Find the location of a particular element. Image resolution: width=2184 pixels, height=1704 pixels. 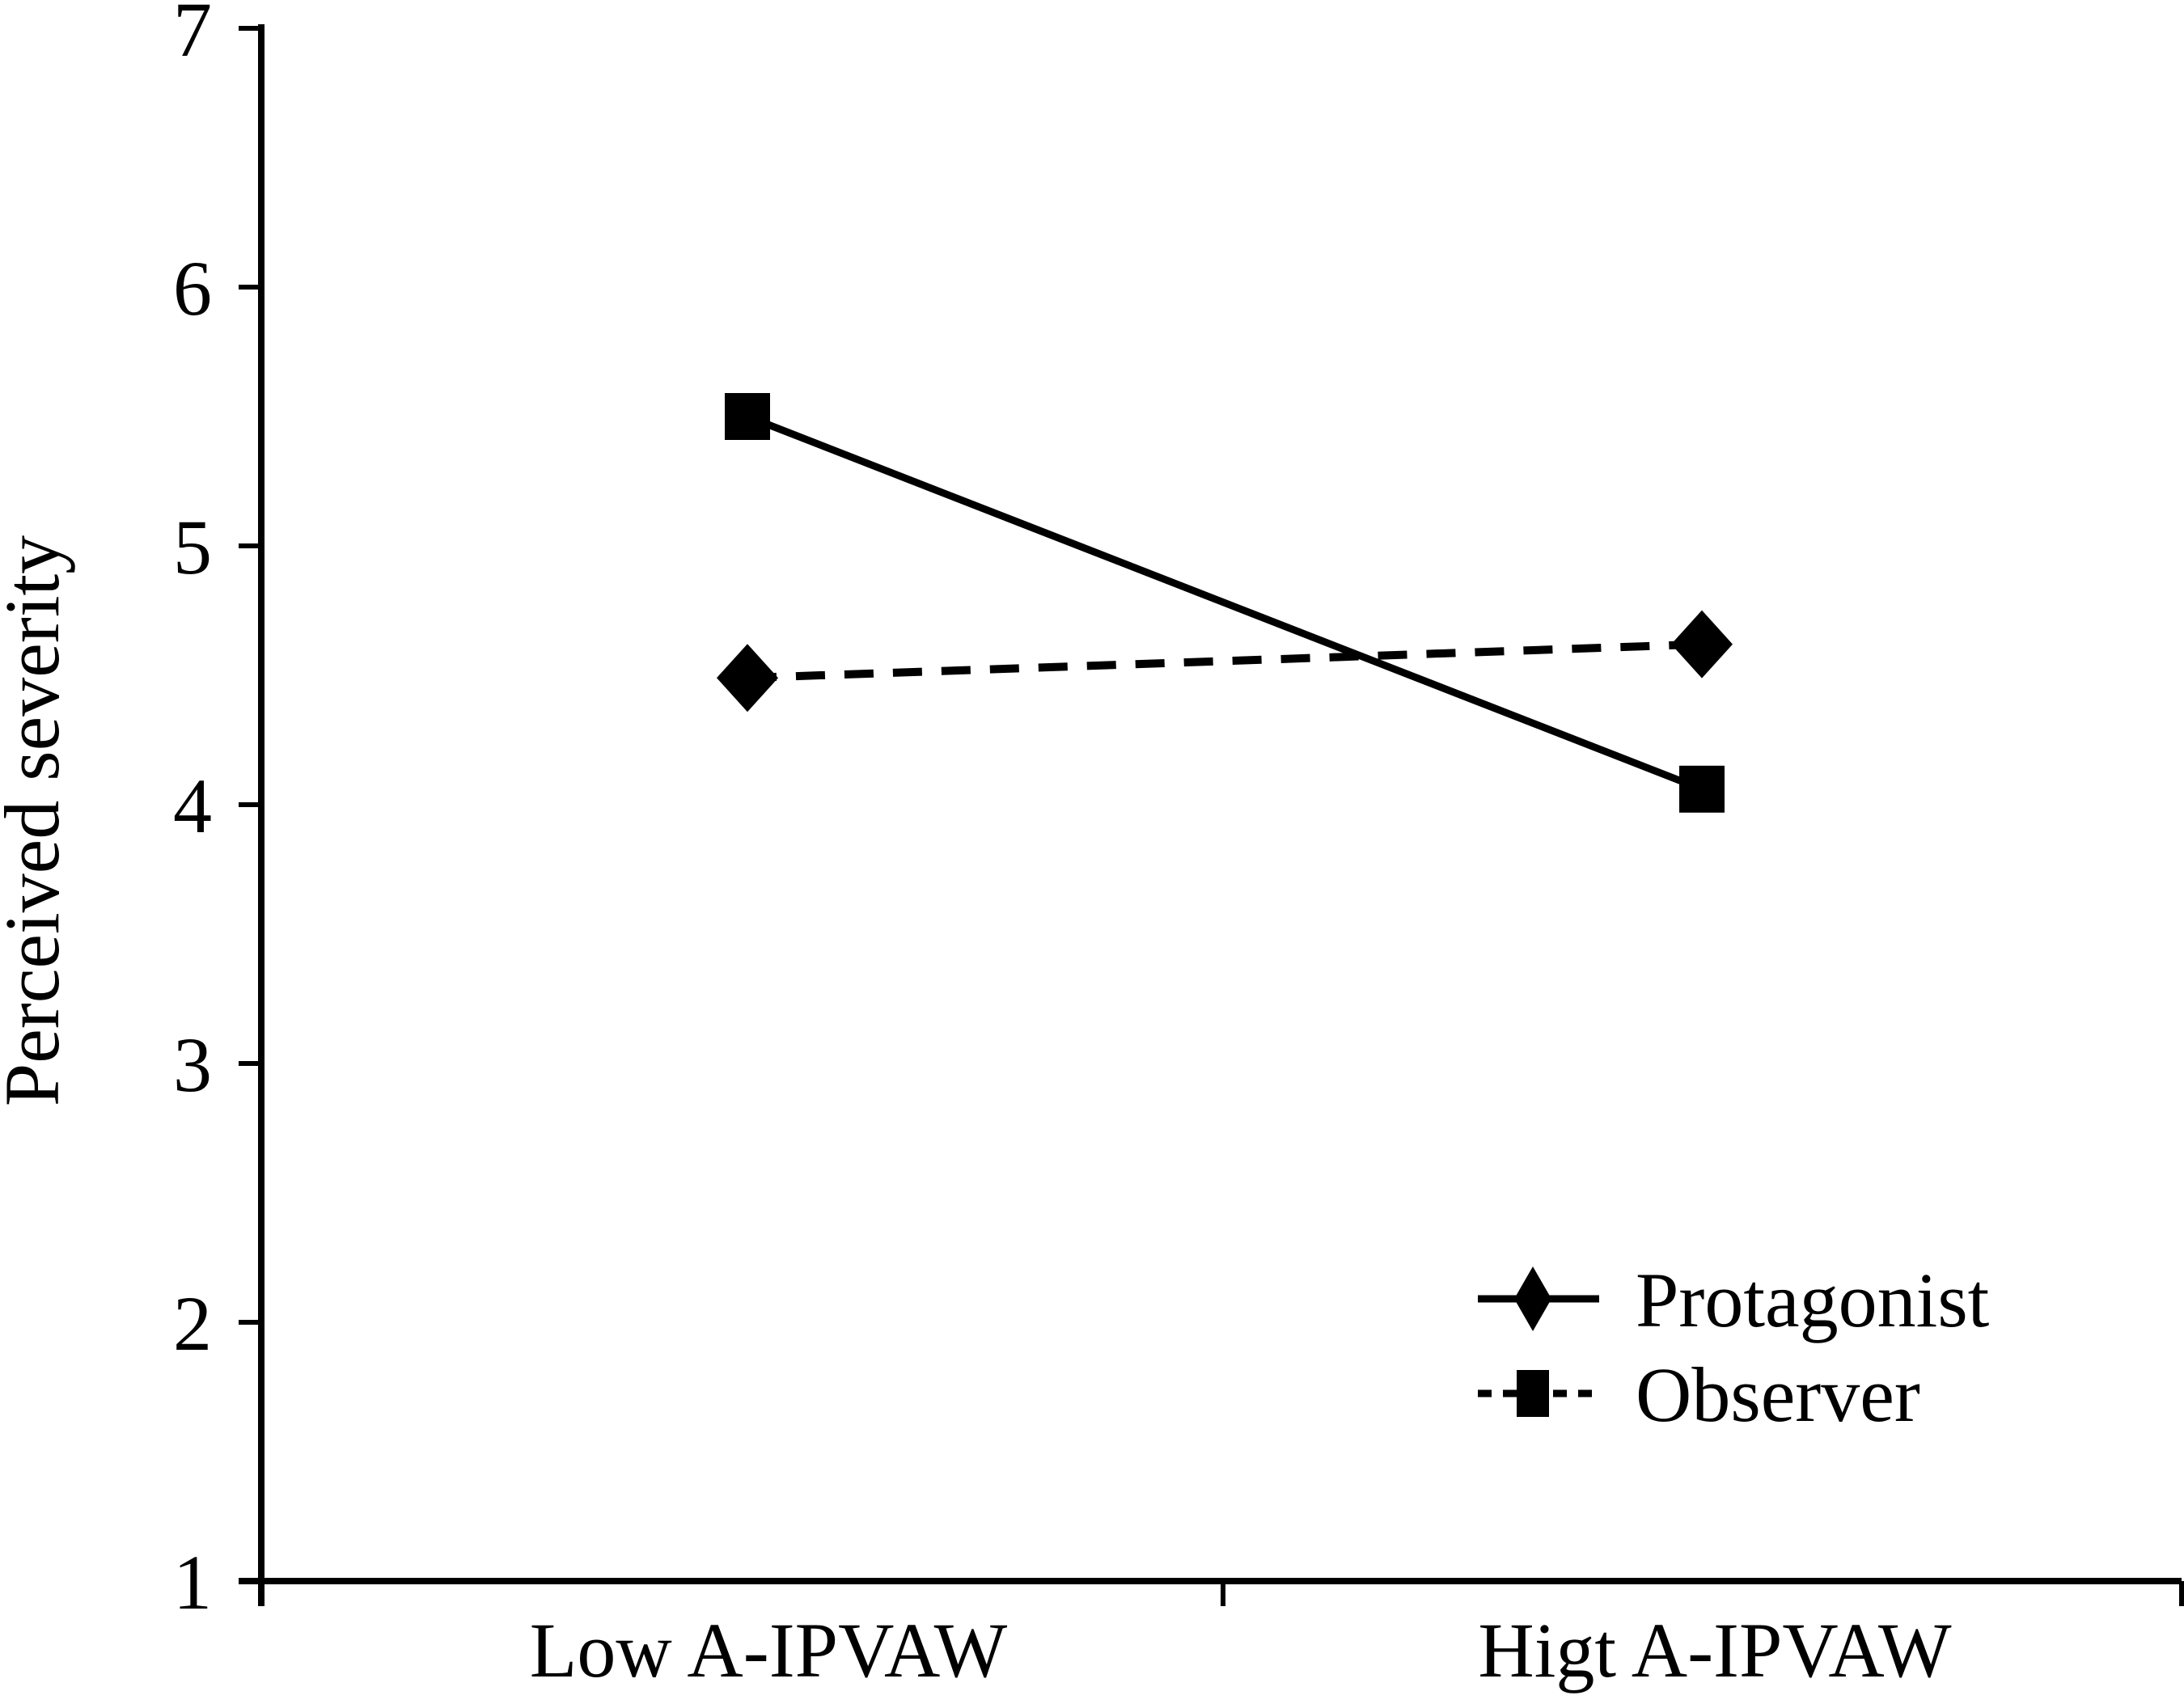

y-tick-label: 6 is located at coordinates (192, 288).